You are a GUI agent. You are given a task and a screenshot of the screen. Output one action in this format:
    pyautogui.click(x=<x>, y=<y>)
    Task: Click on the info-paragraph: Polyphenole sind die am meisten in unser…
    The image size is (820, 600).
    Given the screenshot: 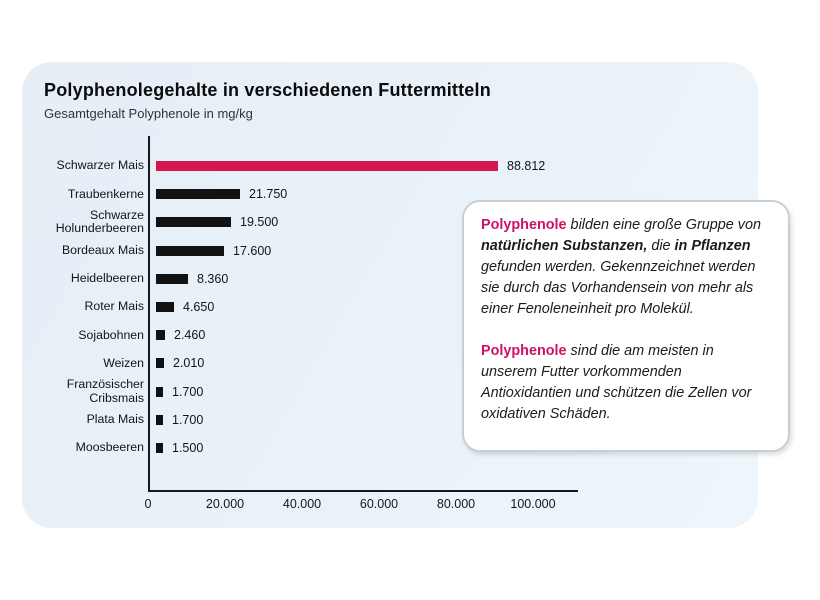 What is the action you would take?
    pyautogui.click(x=626, y=383)
    